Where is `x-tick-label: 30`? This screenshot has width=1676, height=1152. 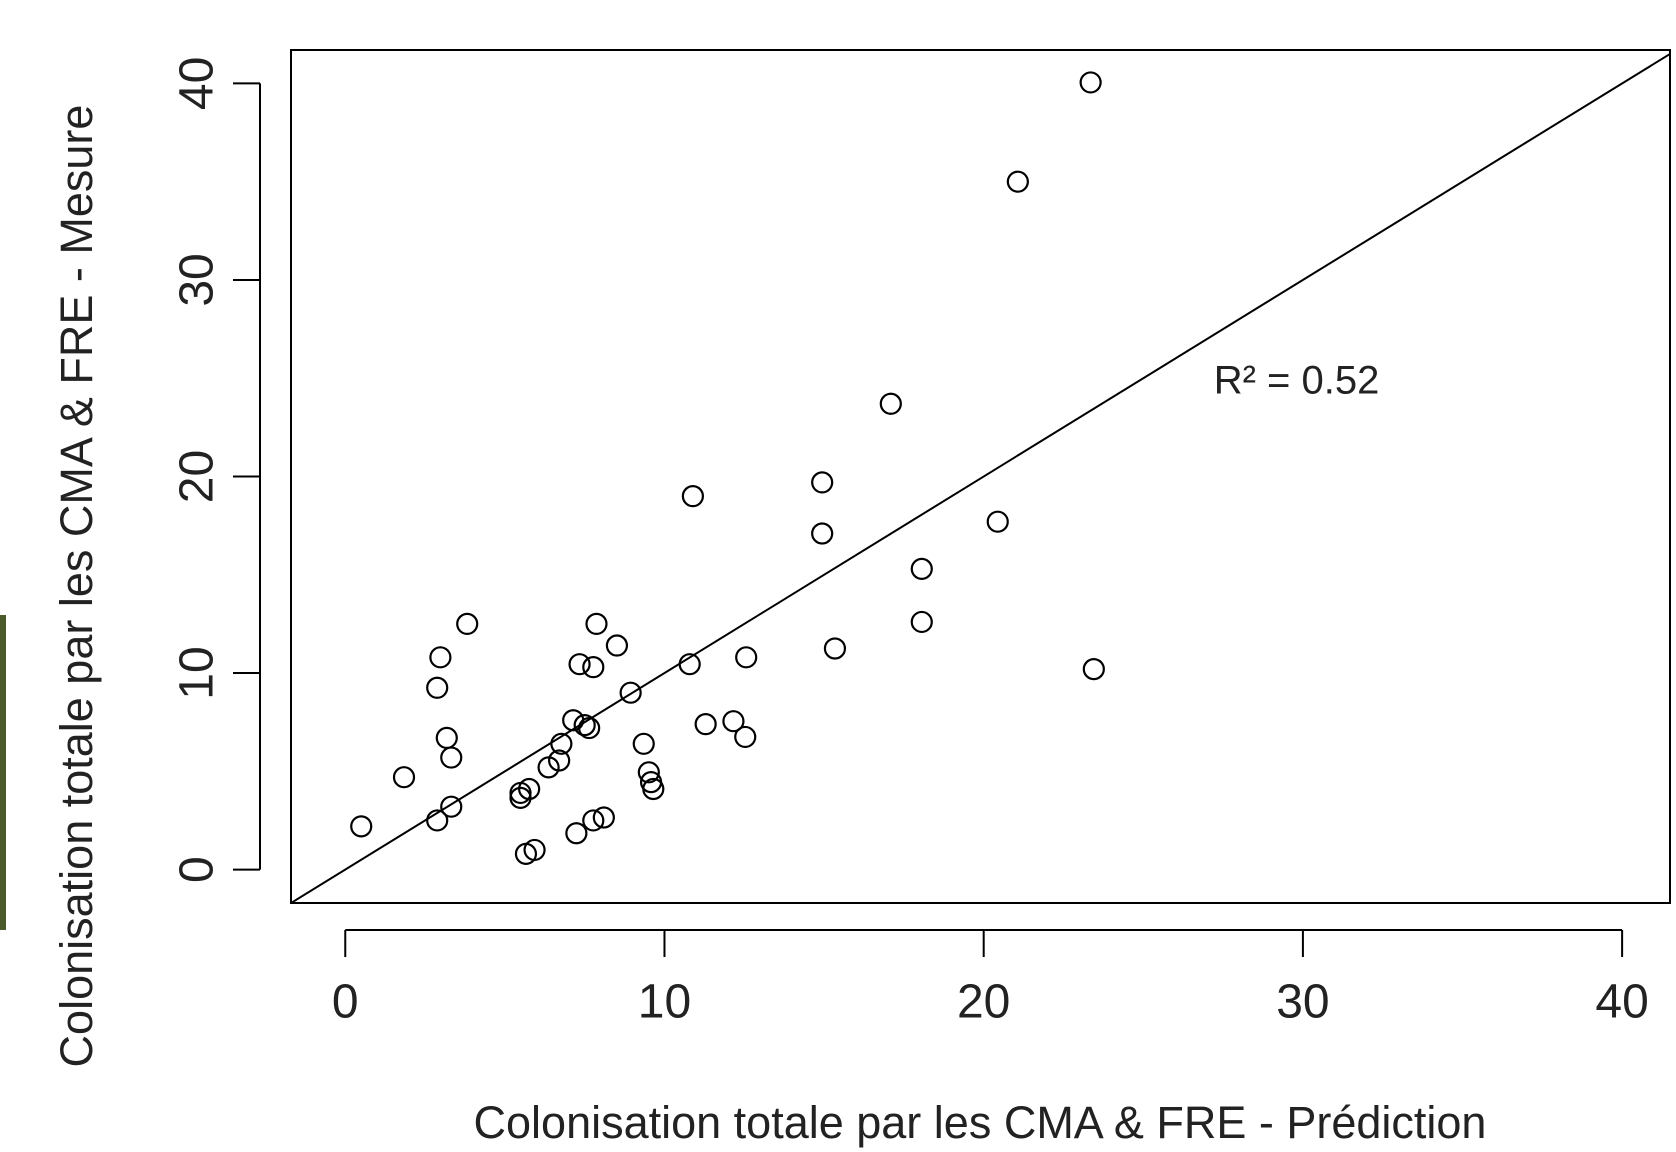 x-tick-label: 30 is located at coordinates (1302, 1002).